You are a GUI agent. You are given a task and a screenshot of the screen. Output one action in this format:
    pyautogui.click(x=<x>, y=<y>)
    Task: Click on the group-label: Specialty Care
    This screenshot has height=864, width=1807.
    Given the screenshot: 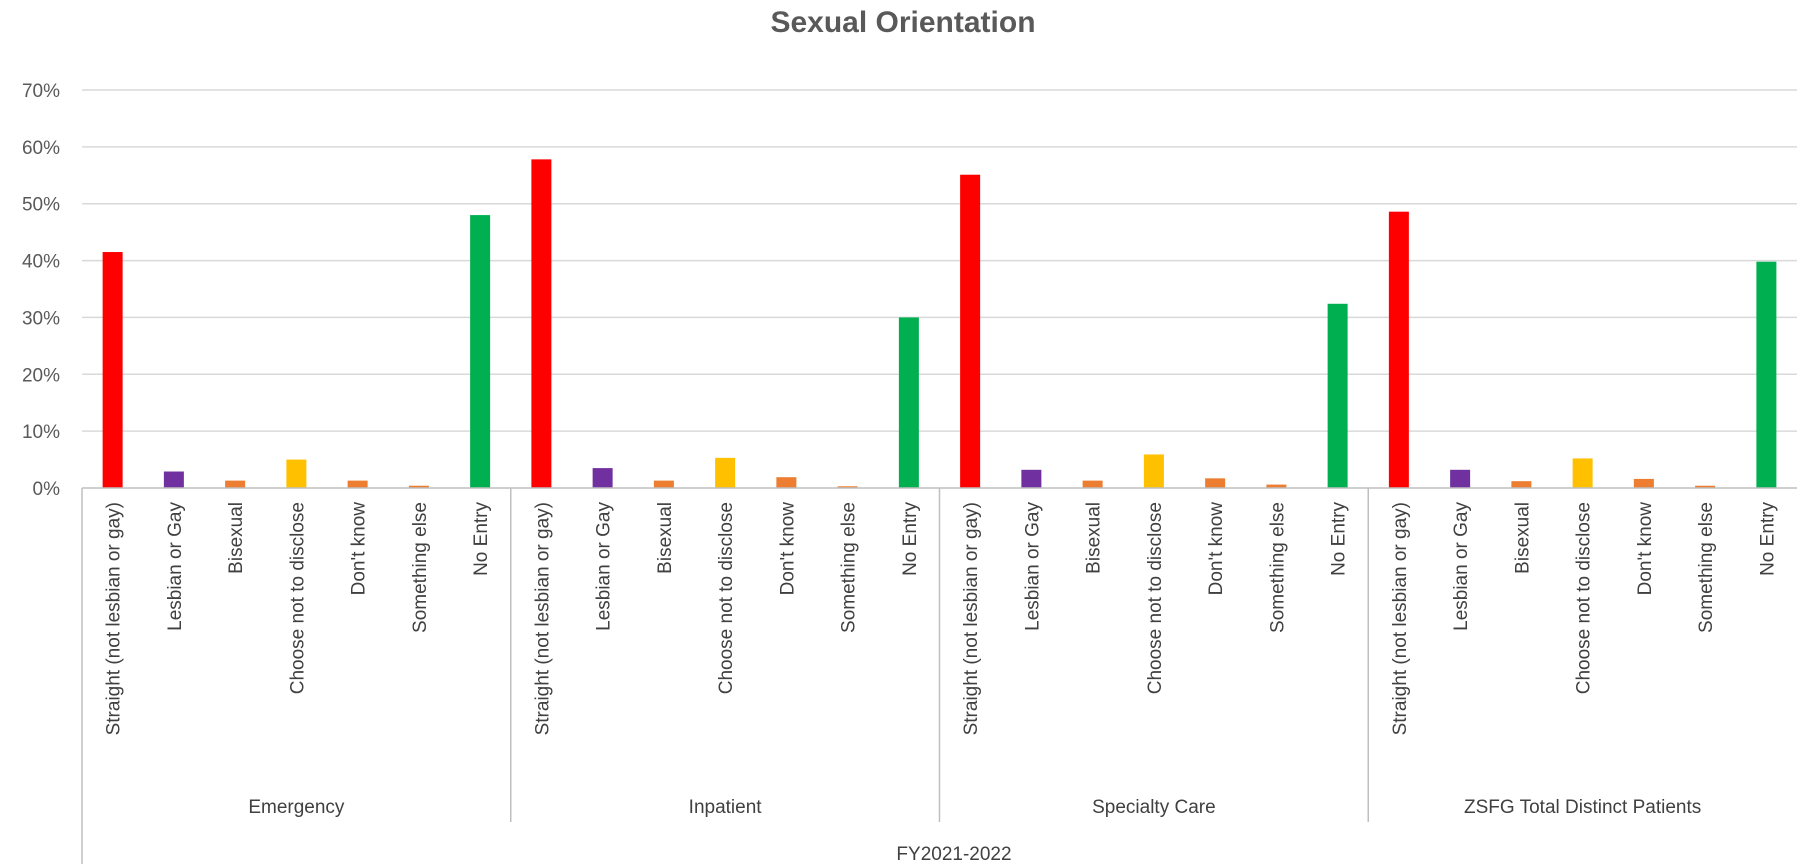 What is the action you would take?
    pyautogui.click(x=1154, y=807)
    